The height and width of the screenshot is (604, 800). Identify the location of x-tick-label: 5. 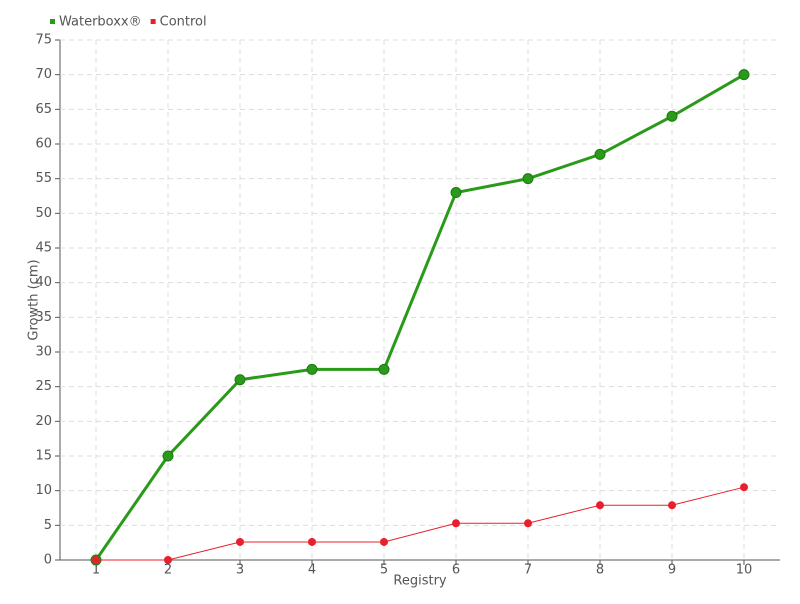
(384, 570).